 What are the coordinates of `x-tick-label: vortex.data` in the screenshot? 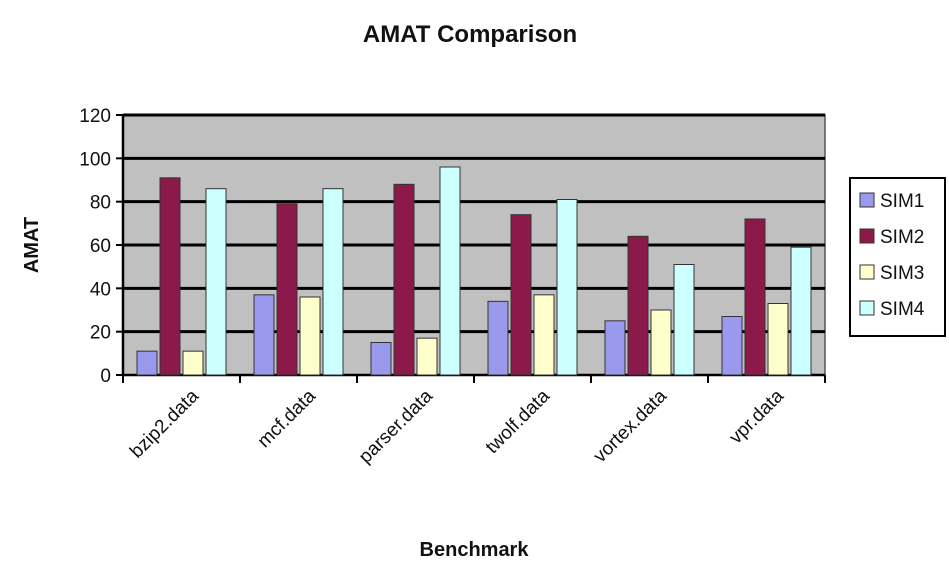 It's located at (631, 426).